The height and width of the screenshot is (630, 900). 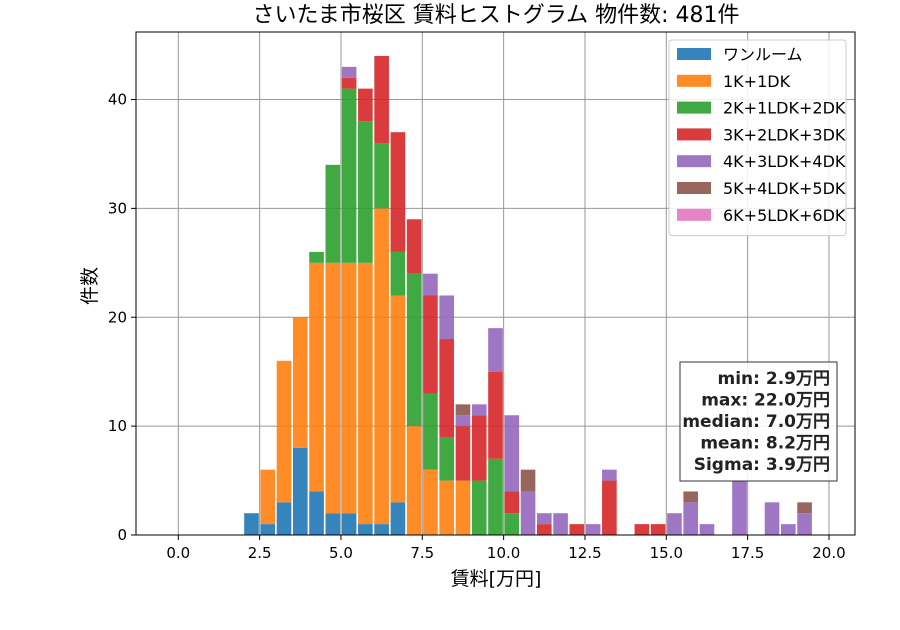 What do you see at coordinates (117, 426) in the screenshot?
I see `y-tick-label: 10` at bounding box center [117, 426].